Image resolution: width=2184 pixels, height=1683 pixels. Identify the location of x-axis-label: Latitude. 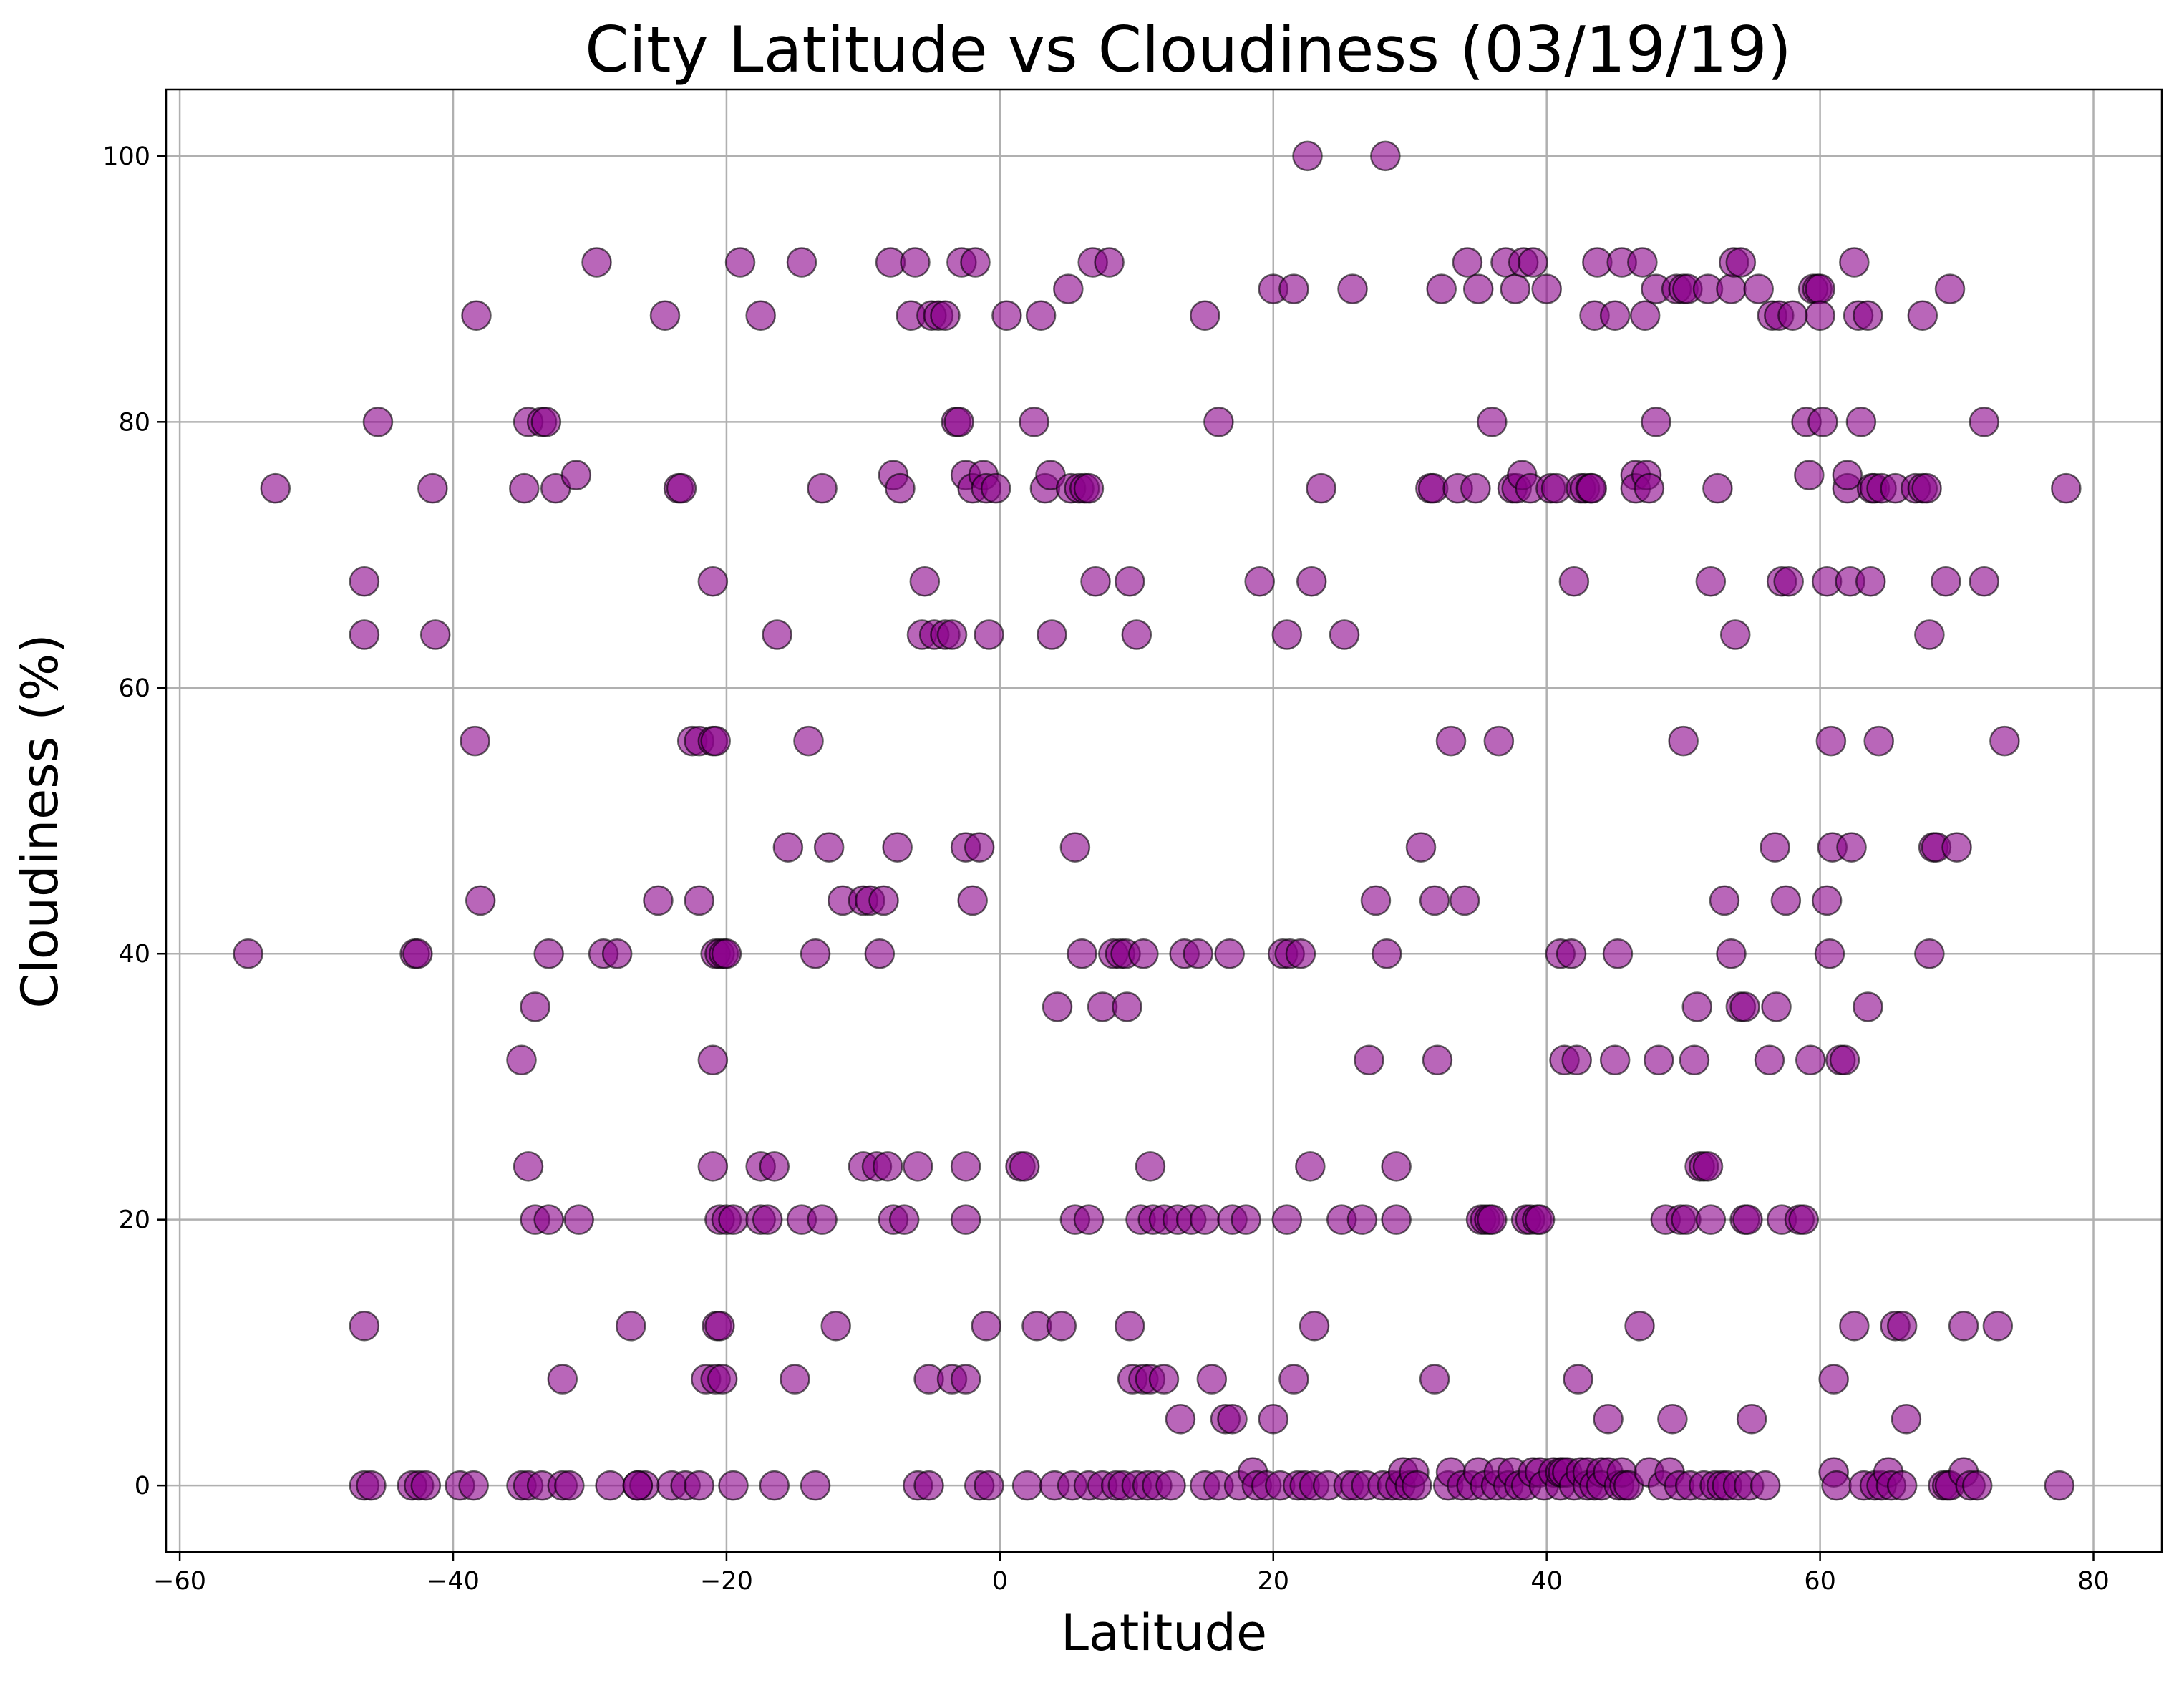
(1164, 1633).